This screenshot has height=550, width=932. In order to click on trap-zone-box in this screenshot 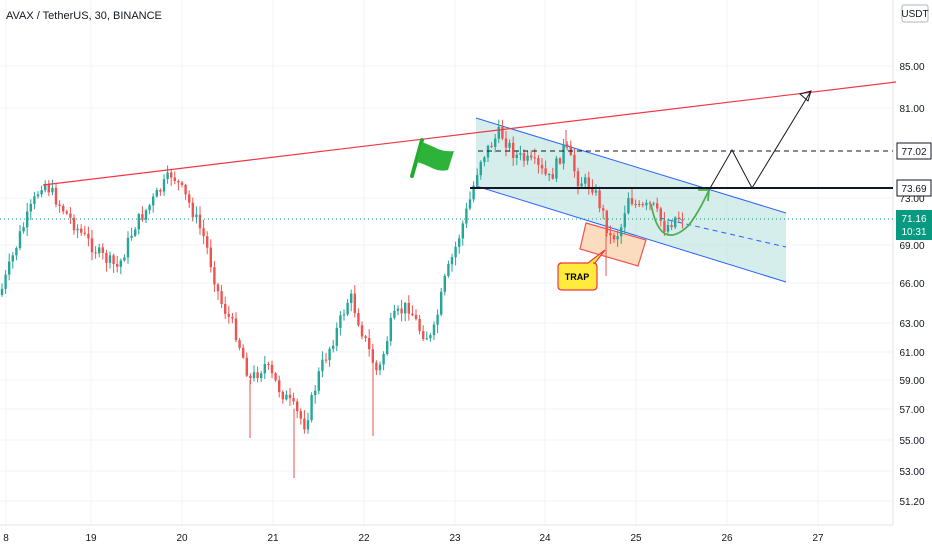, I will do `click(613, 244)`.